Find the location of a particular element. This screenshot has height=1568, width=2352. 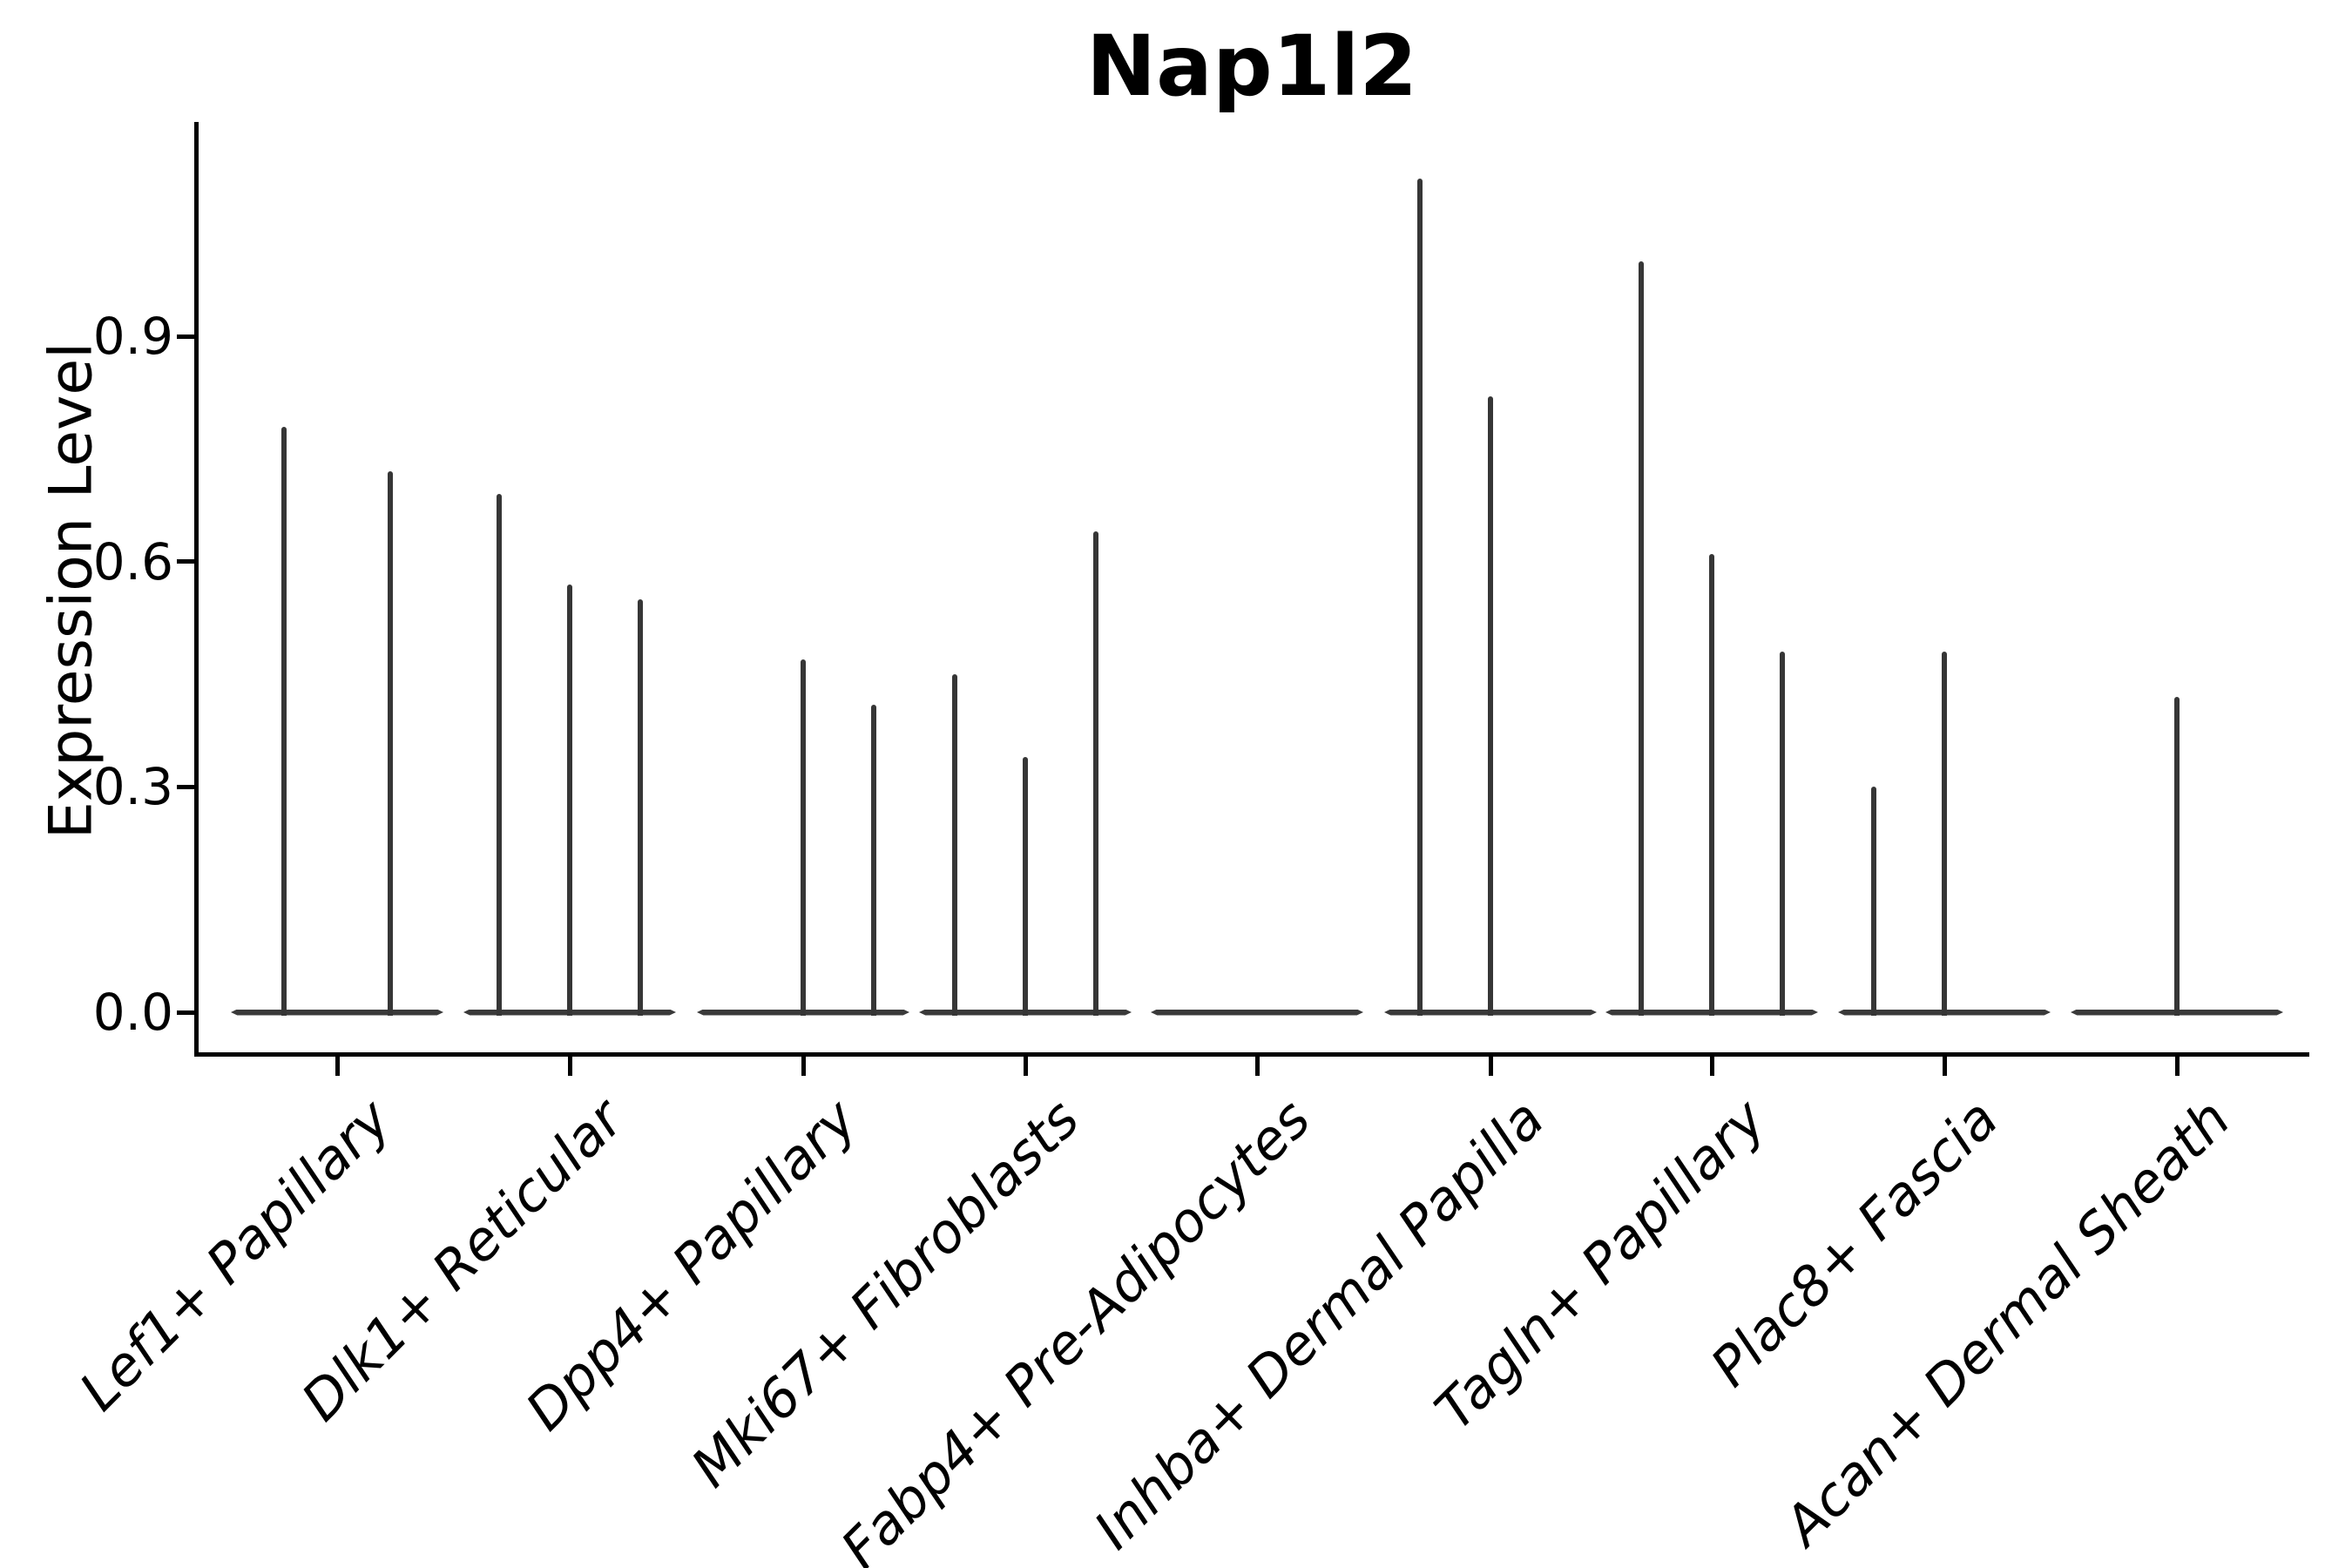

y-tick-label: 0.3 is located at coordinates (132, 787).